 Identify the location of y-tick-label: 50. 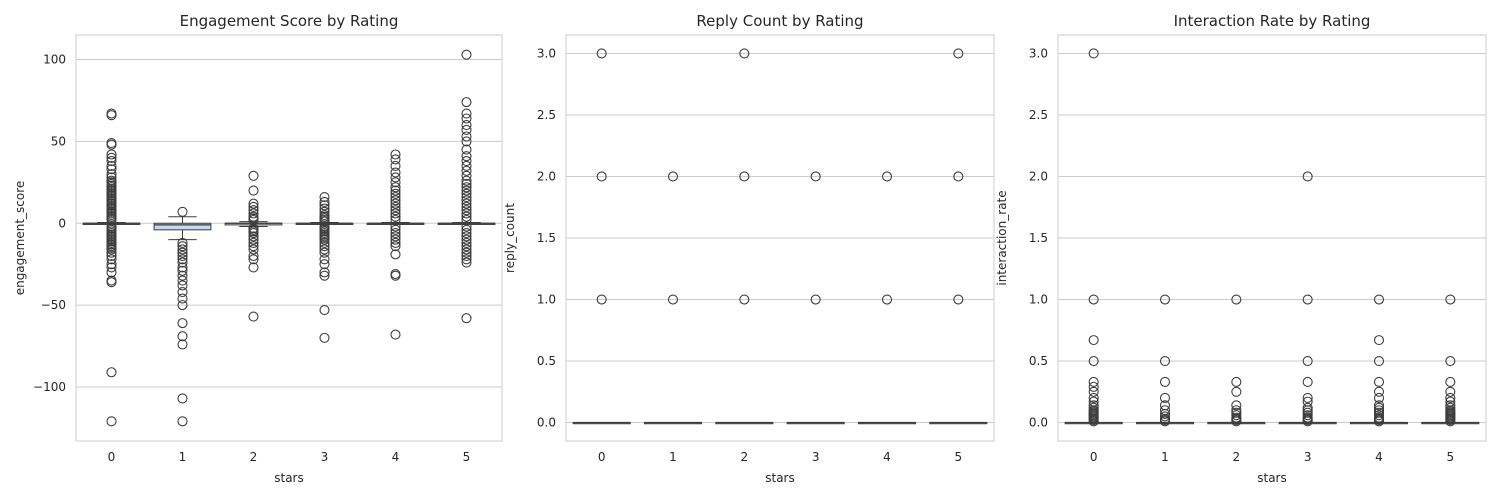
(58, 141).